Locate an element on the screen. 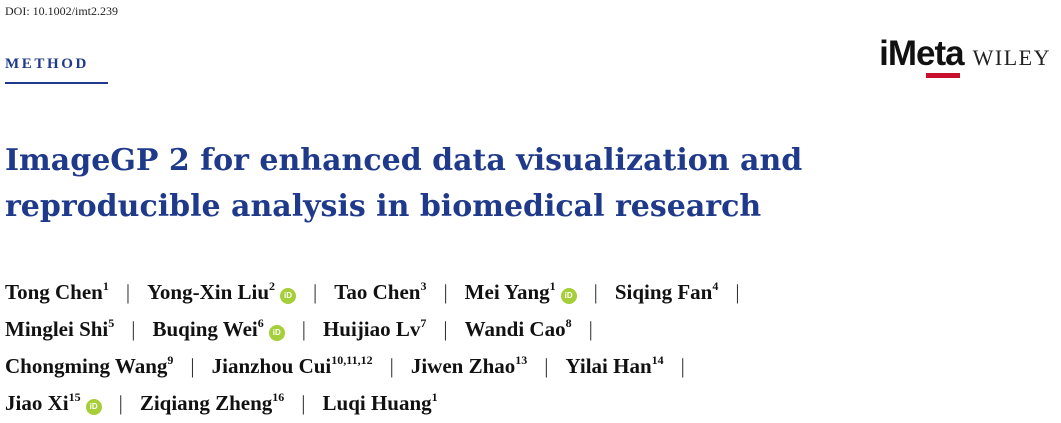 The width and height of the screenshot is (1061, 423). author: Mei Yang1 iD is located at coordinates (521, 292).